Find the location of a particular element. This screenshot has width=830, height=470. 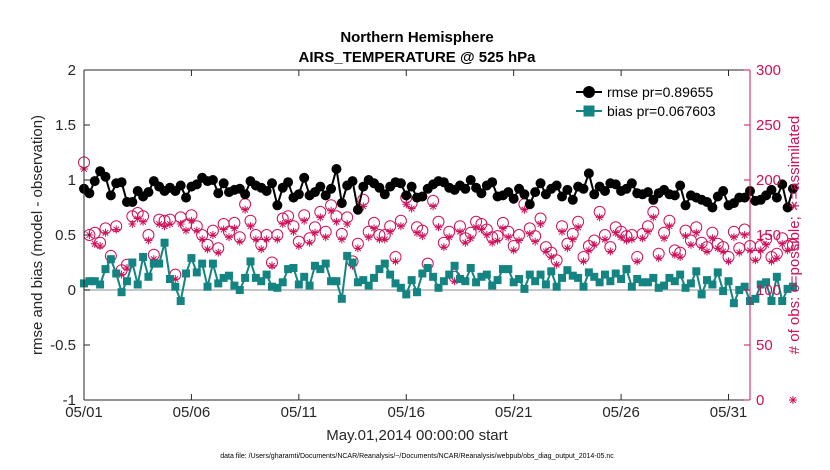

x-tick-label: 05/11 is located at coordinates (299, 412).